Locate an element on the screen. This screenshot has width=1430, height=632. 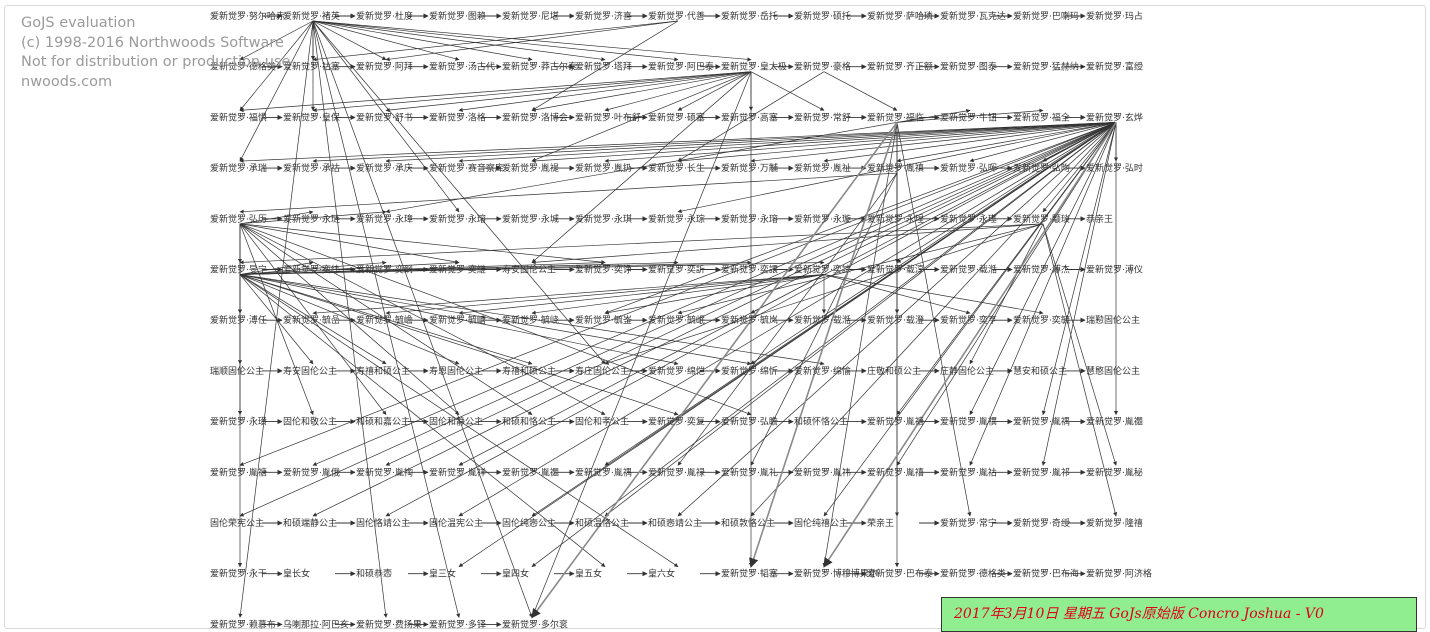
person-node: 爱新觉罗·溥任 is located at coordinates (238, 320).